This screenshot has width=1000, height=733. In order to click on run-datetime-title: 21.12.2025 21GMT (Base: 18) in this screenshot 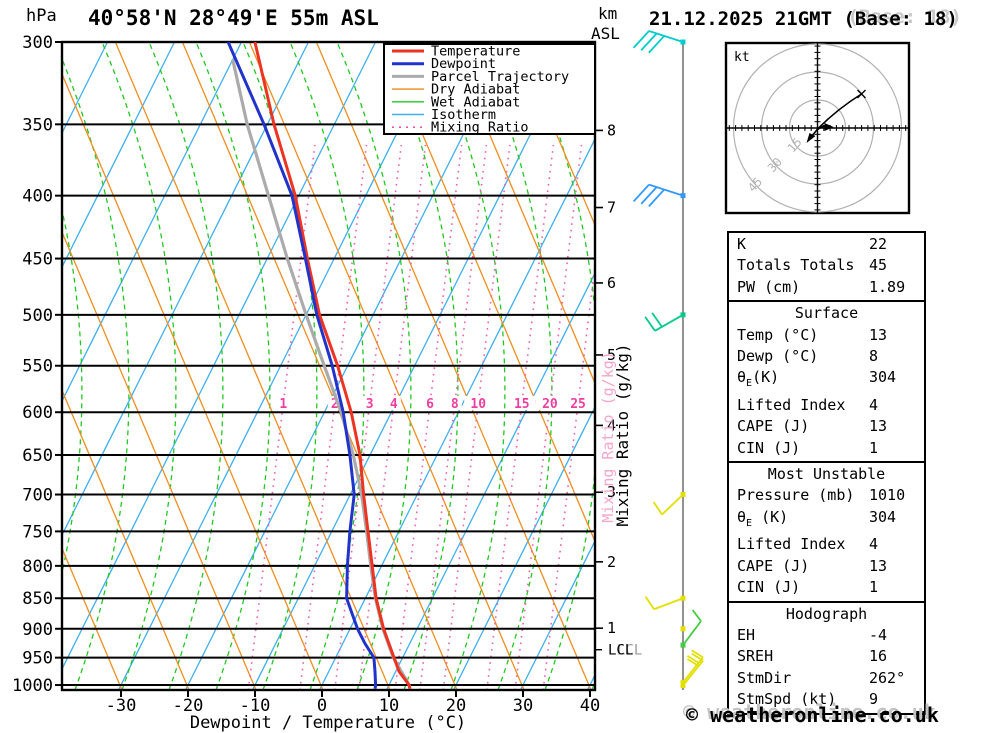, I will do `click(803, 19)`.